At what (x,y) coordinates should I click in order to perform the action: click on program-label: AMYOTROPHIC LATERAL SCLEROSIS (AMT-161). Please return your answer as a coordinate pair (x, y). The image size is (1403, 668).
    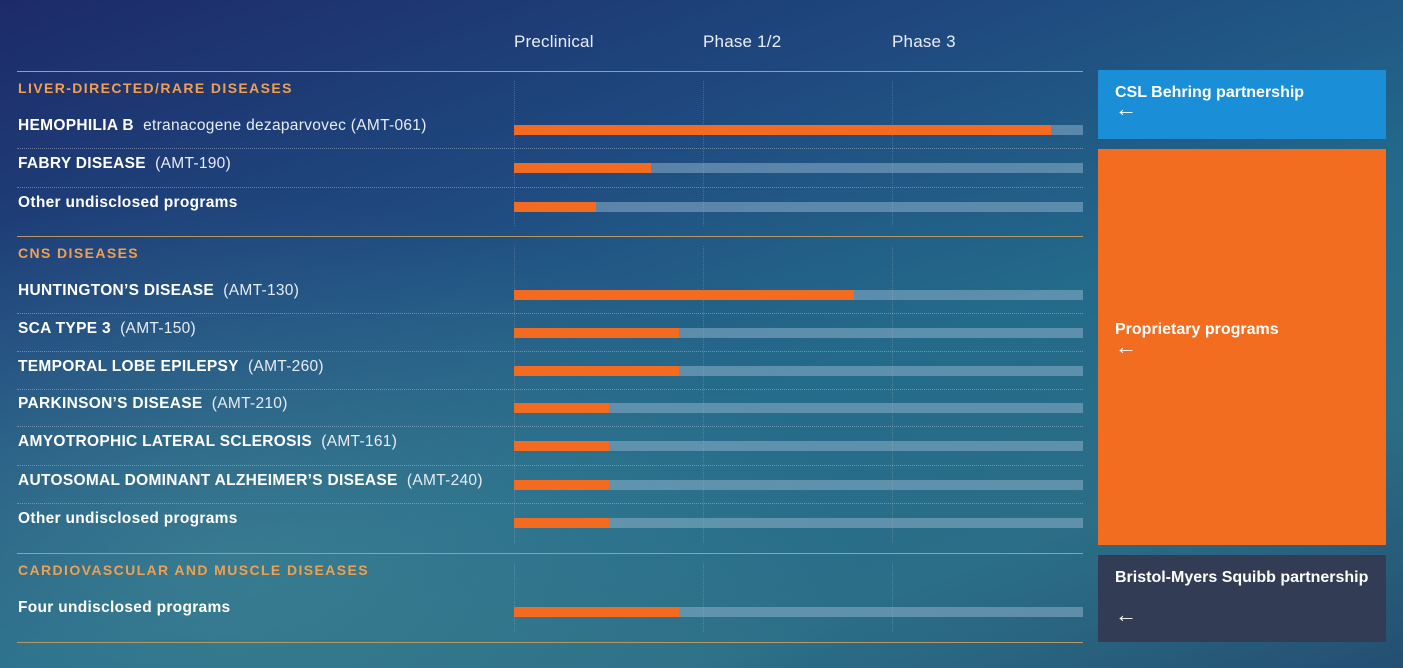
    Looking at the image, I should click on (207, 442).